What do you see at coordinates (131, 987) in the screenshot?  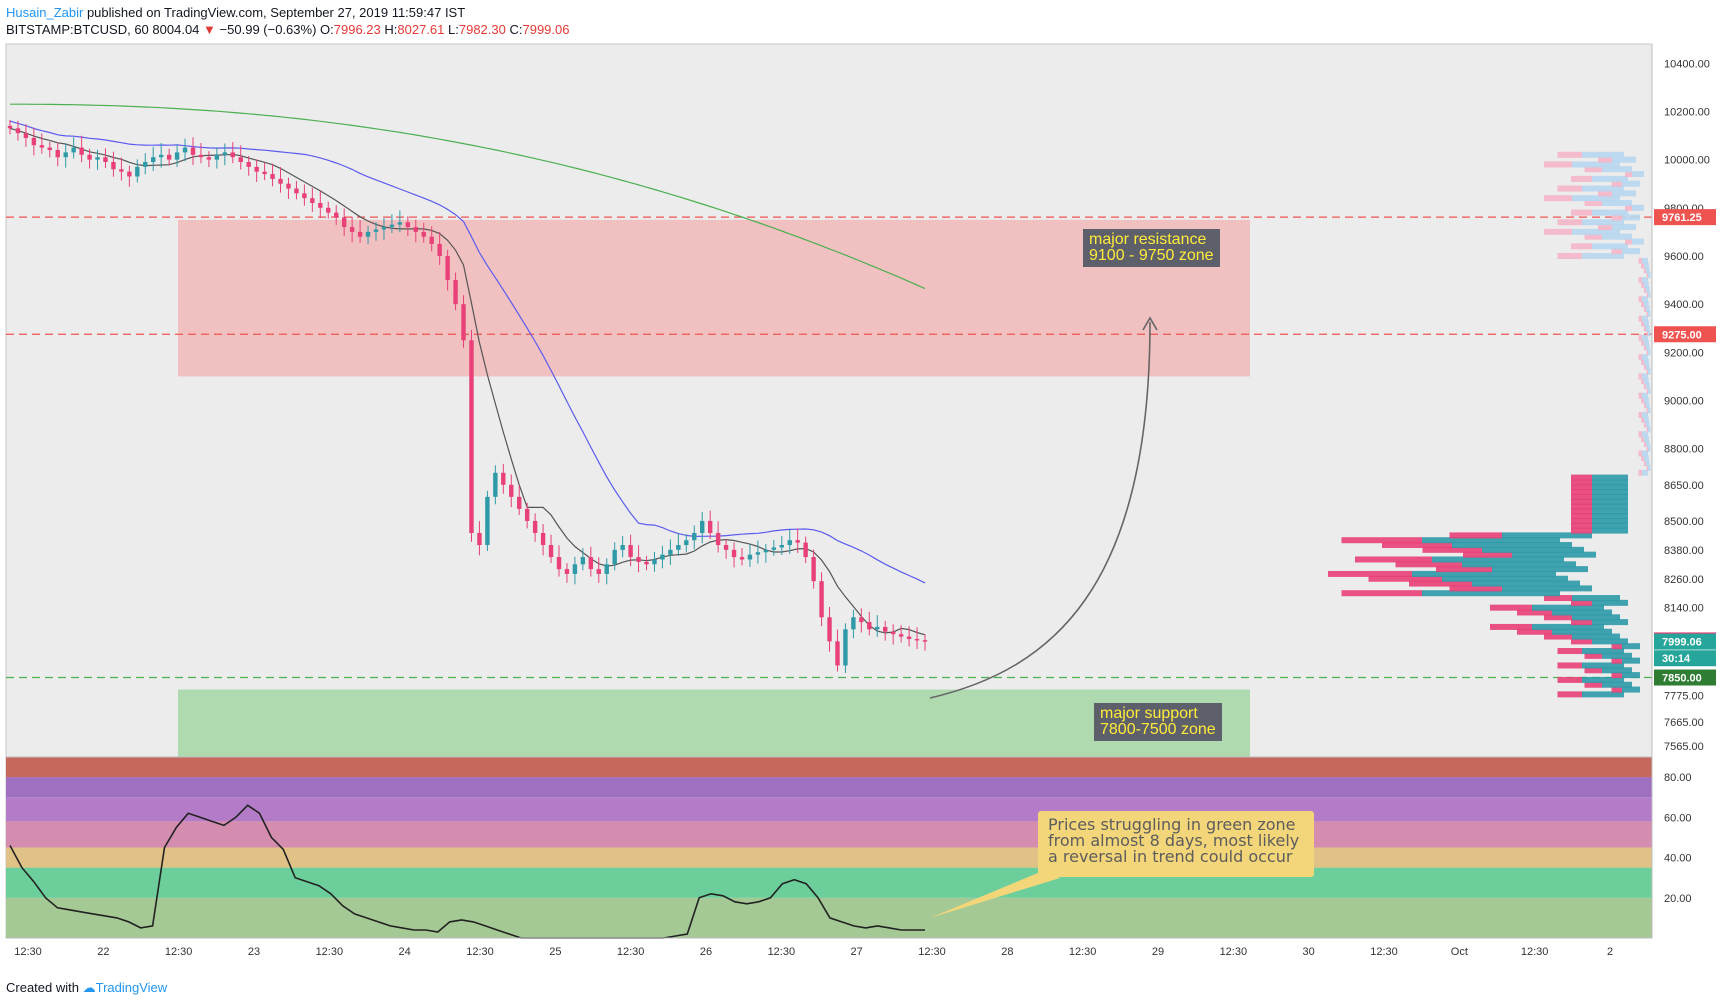 I see `tradingview-link: TradingView` at bounding box center [131, 987].